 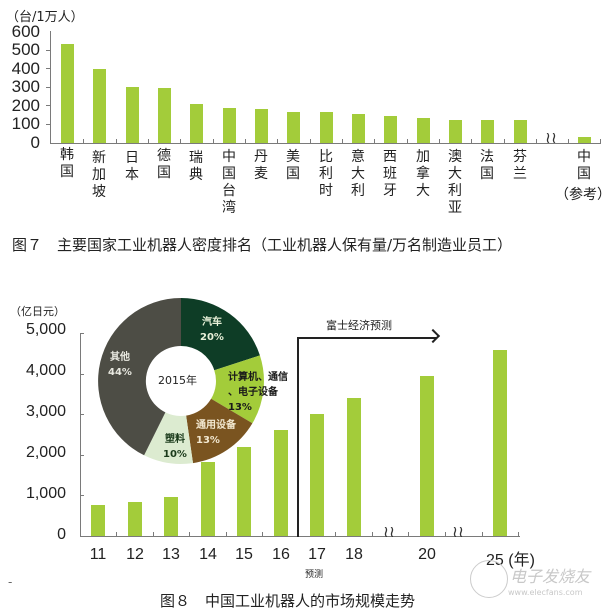 What do you see at coordinates (433, 336) in the screenshot?
I see `arrow-right-icon` at bounding box center [433, 336].